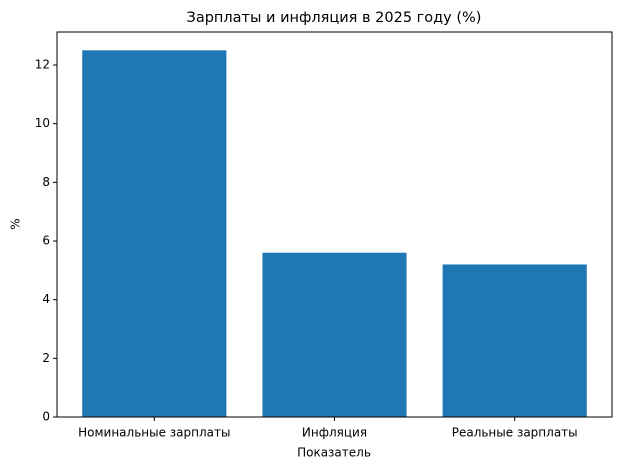  What do you see at coordinates (515, 433) in the screenshot?
I see `x-tick-label: Реальные зарплаты` at bounding box center [515, 433].